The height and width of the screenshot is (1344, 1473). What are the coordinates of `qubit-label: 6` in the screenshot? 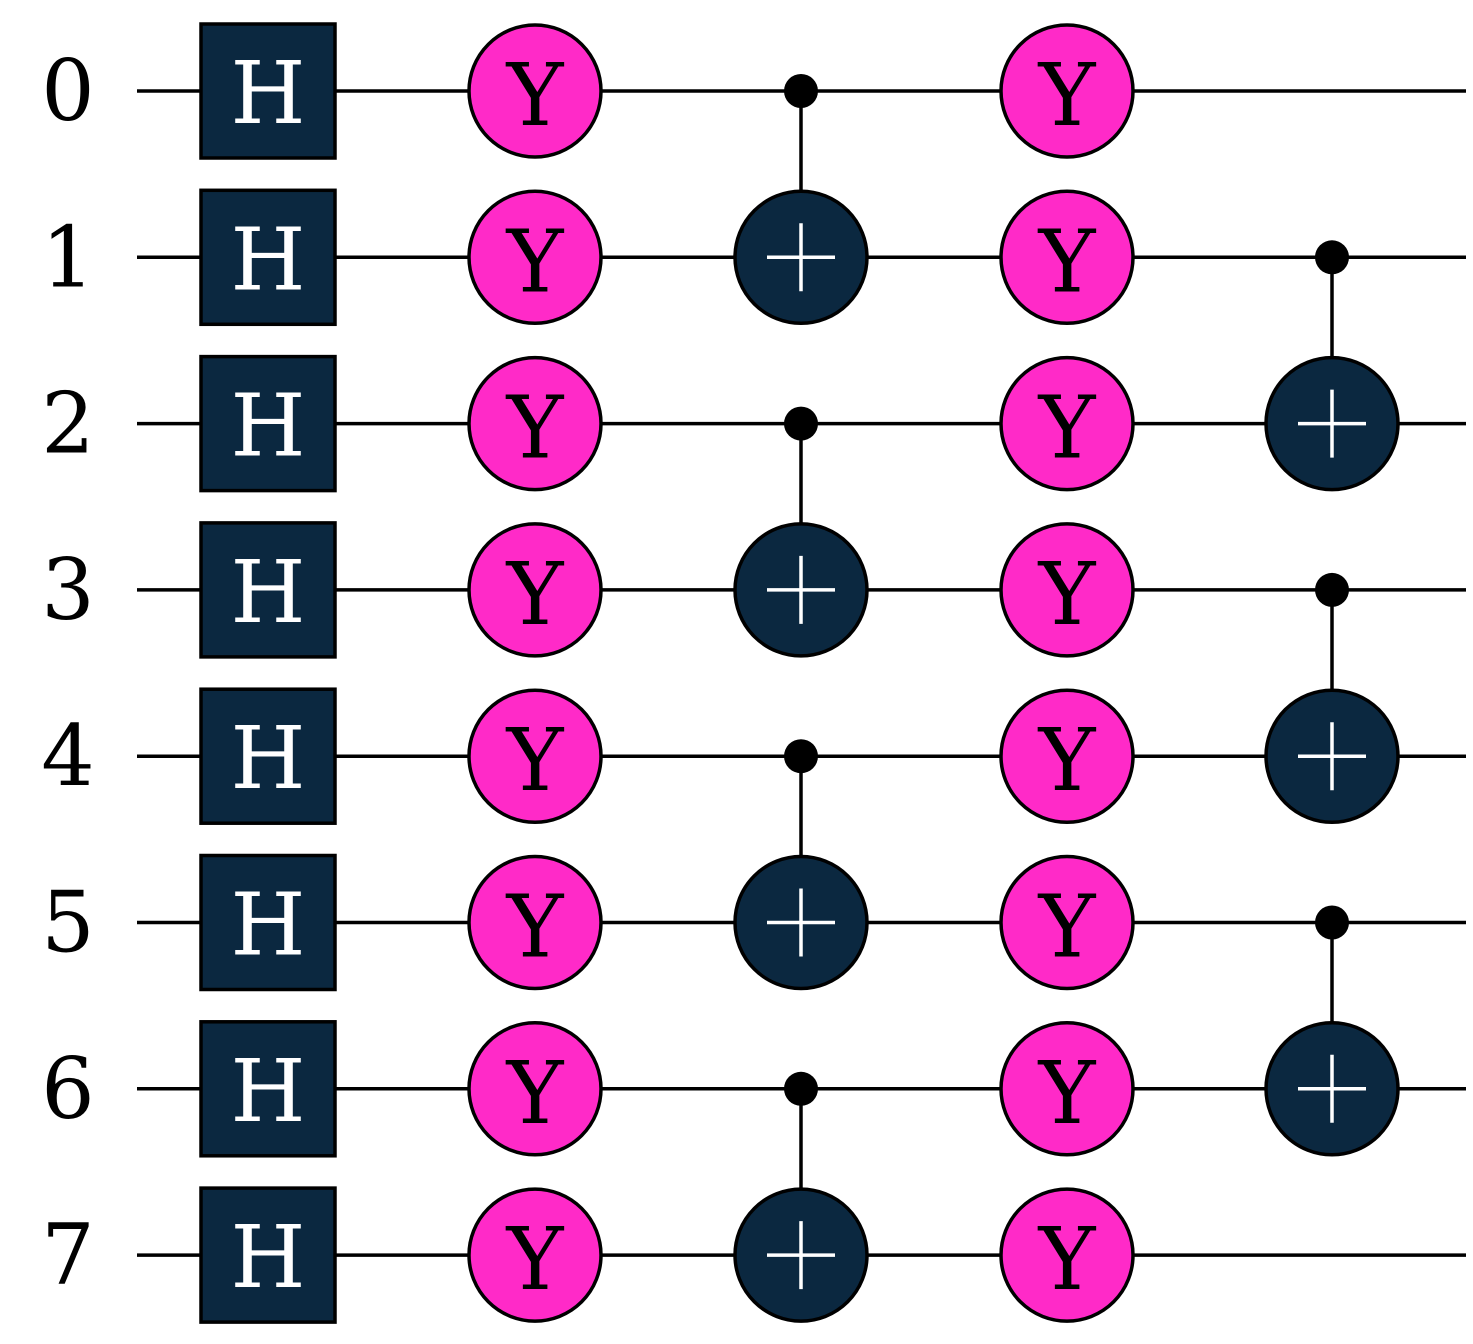 It's located at (67, 1089).